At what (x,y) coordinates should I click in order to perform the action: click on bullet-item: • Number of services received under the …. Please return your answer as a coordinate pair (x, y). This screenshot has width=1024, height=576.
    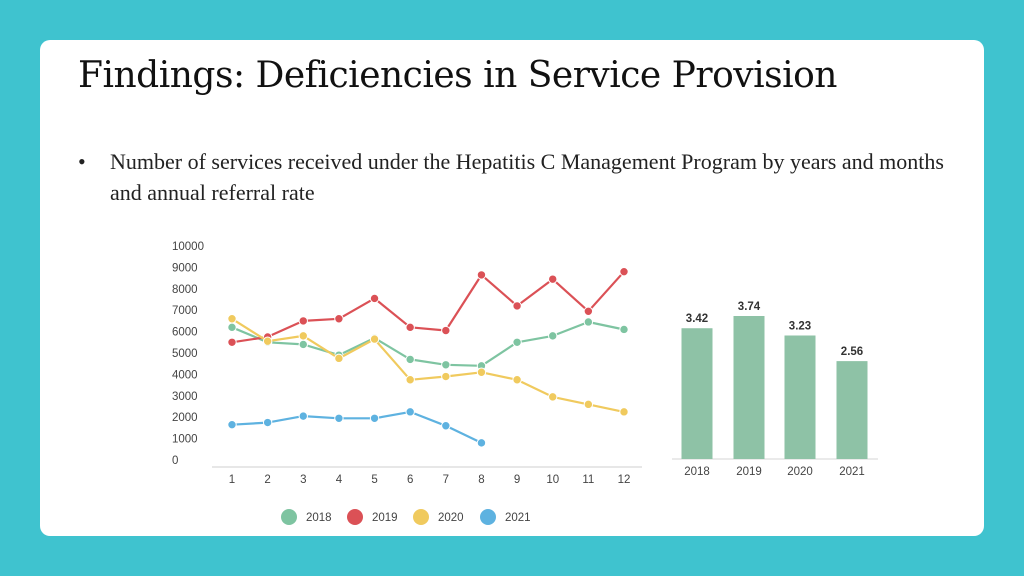
    Looking at the image, I should click on (518, 177).